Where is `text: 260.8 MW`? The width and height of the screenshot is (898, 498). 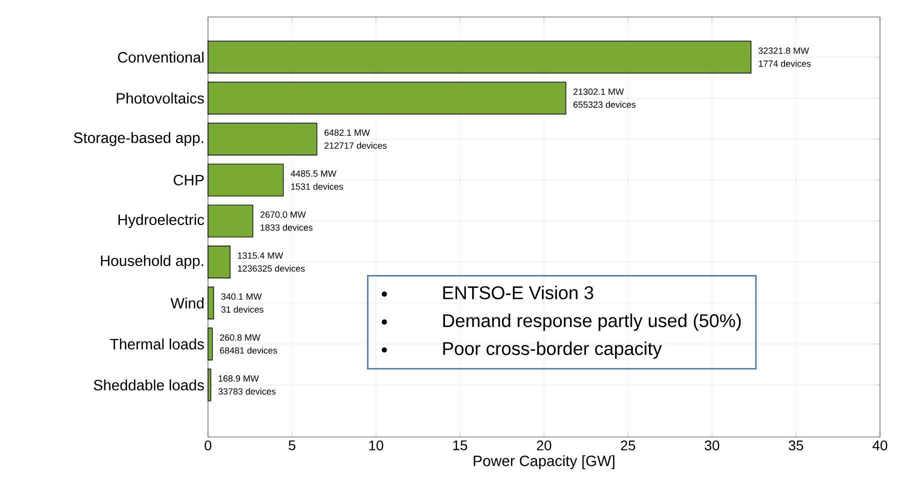
text: 260.8 MW is located at coordinates (240, 337).